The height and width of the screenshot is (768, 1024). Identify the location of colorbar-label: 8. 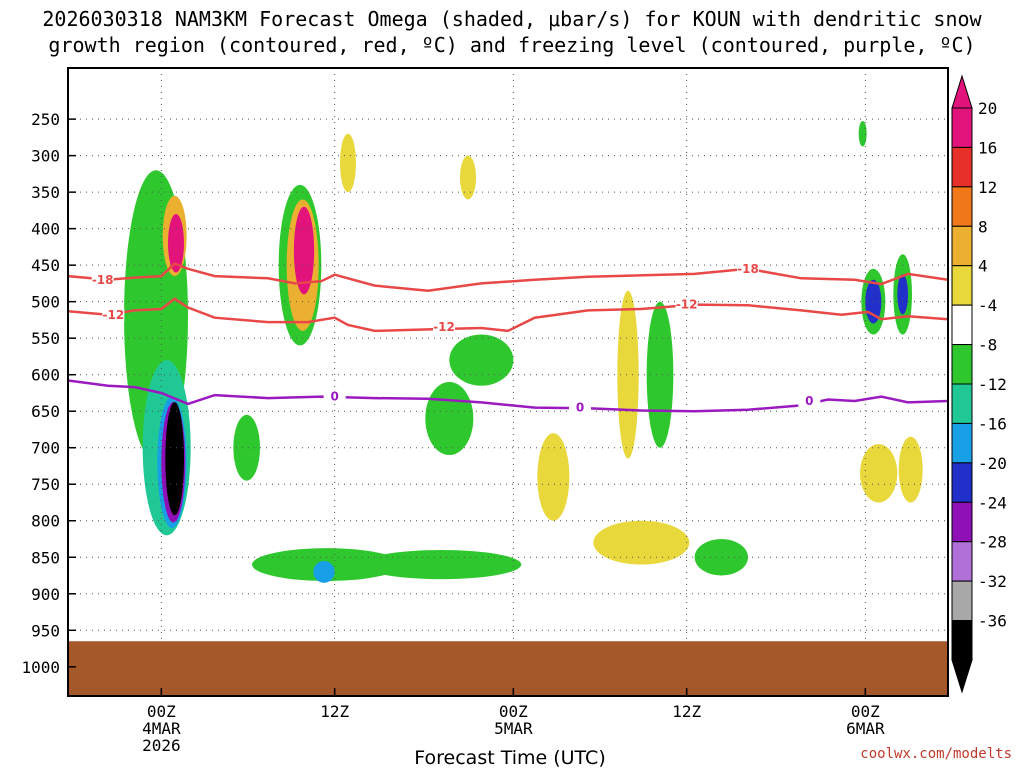
(983, 226).